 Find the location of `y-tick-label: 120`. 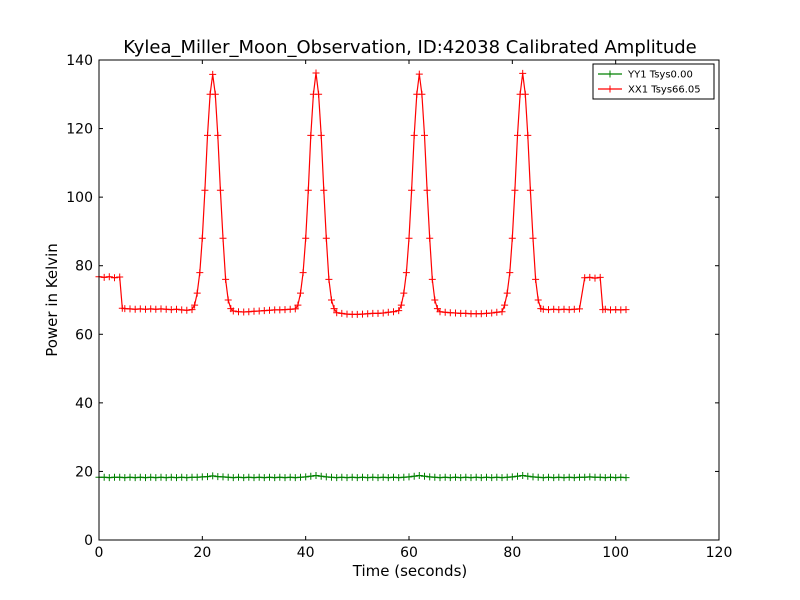

y-tick-label: 120 is located at coordinates (79, 130).